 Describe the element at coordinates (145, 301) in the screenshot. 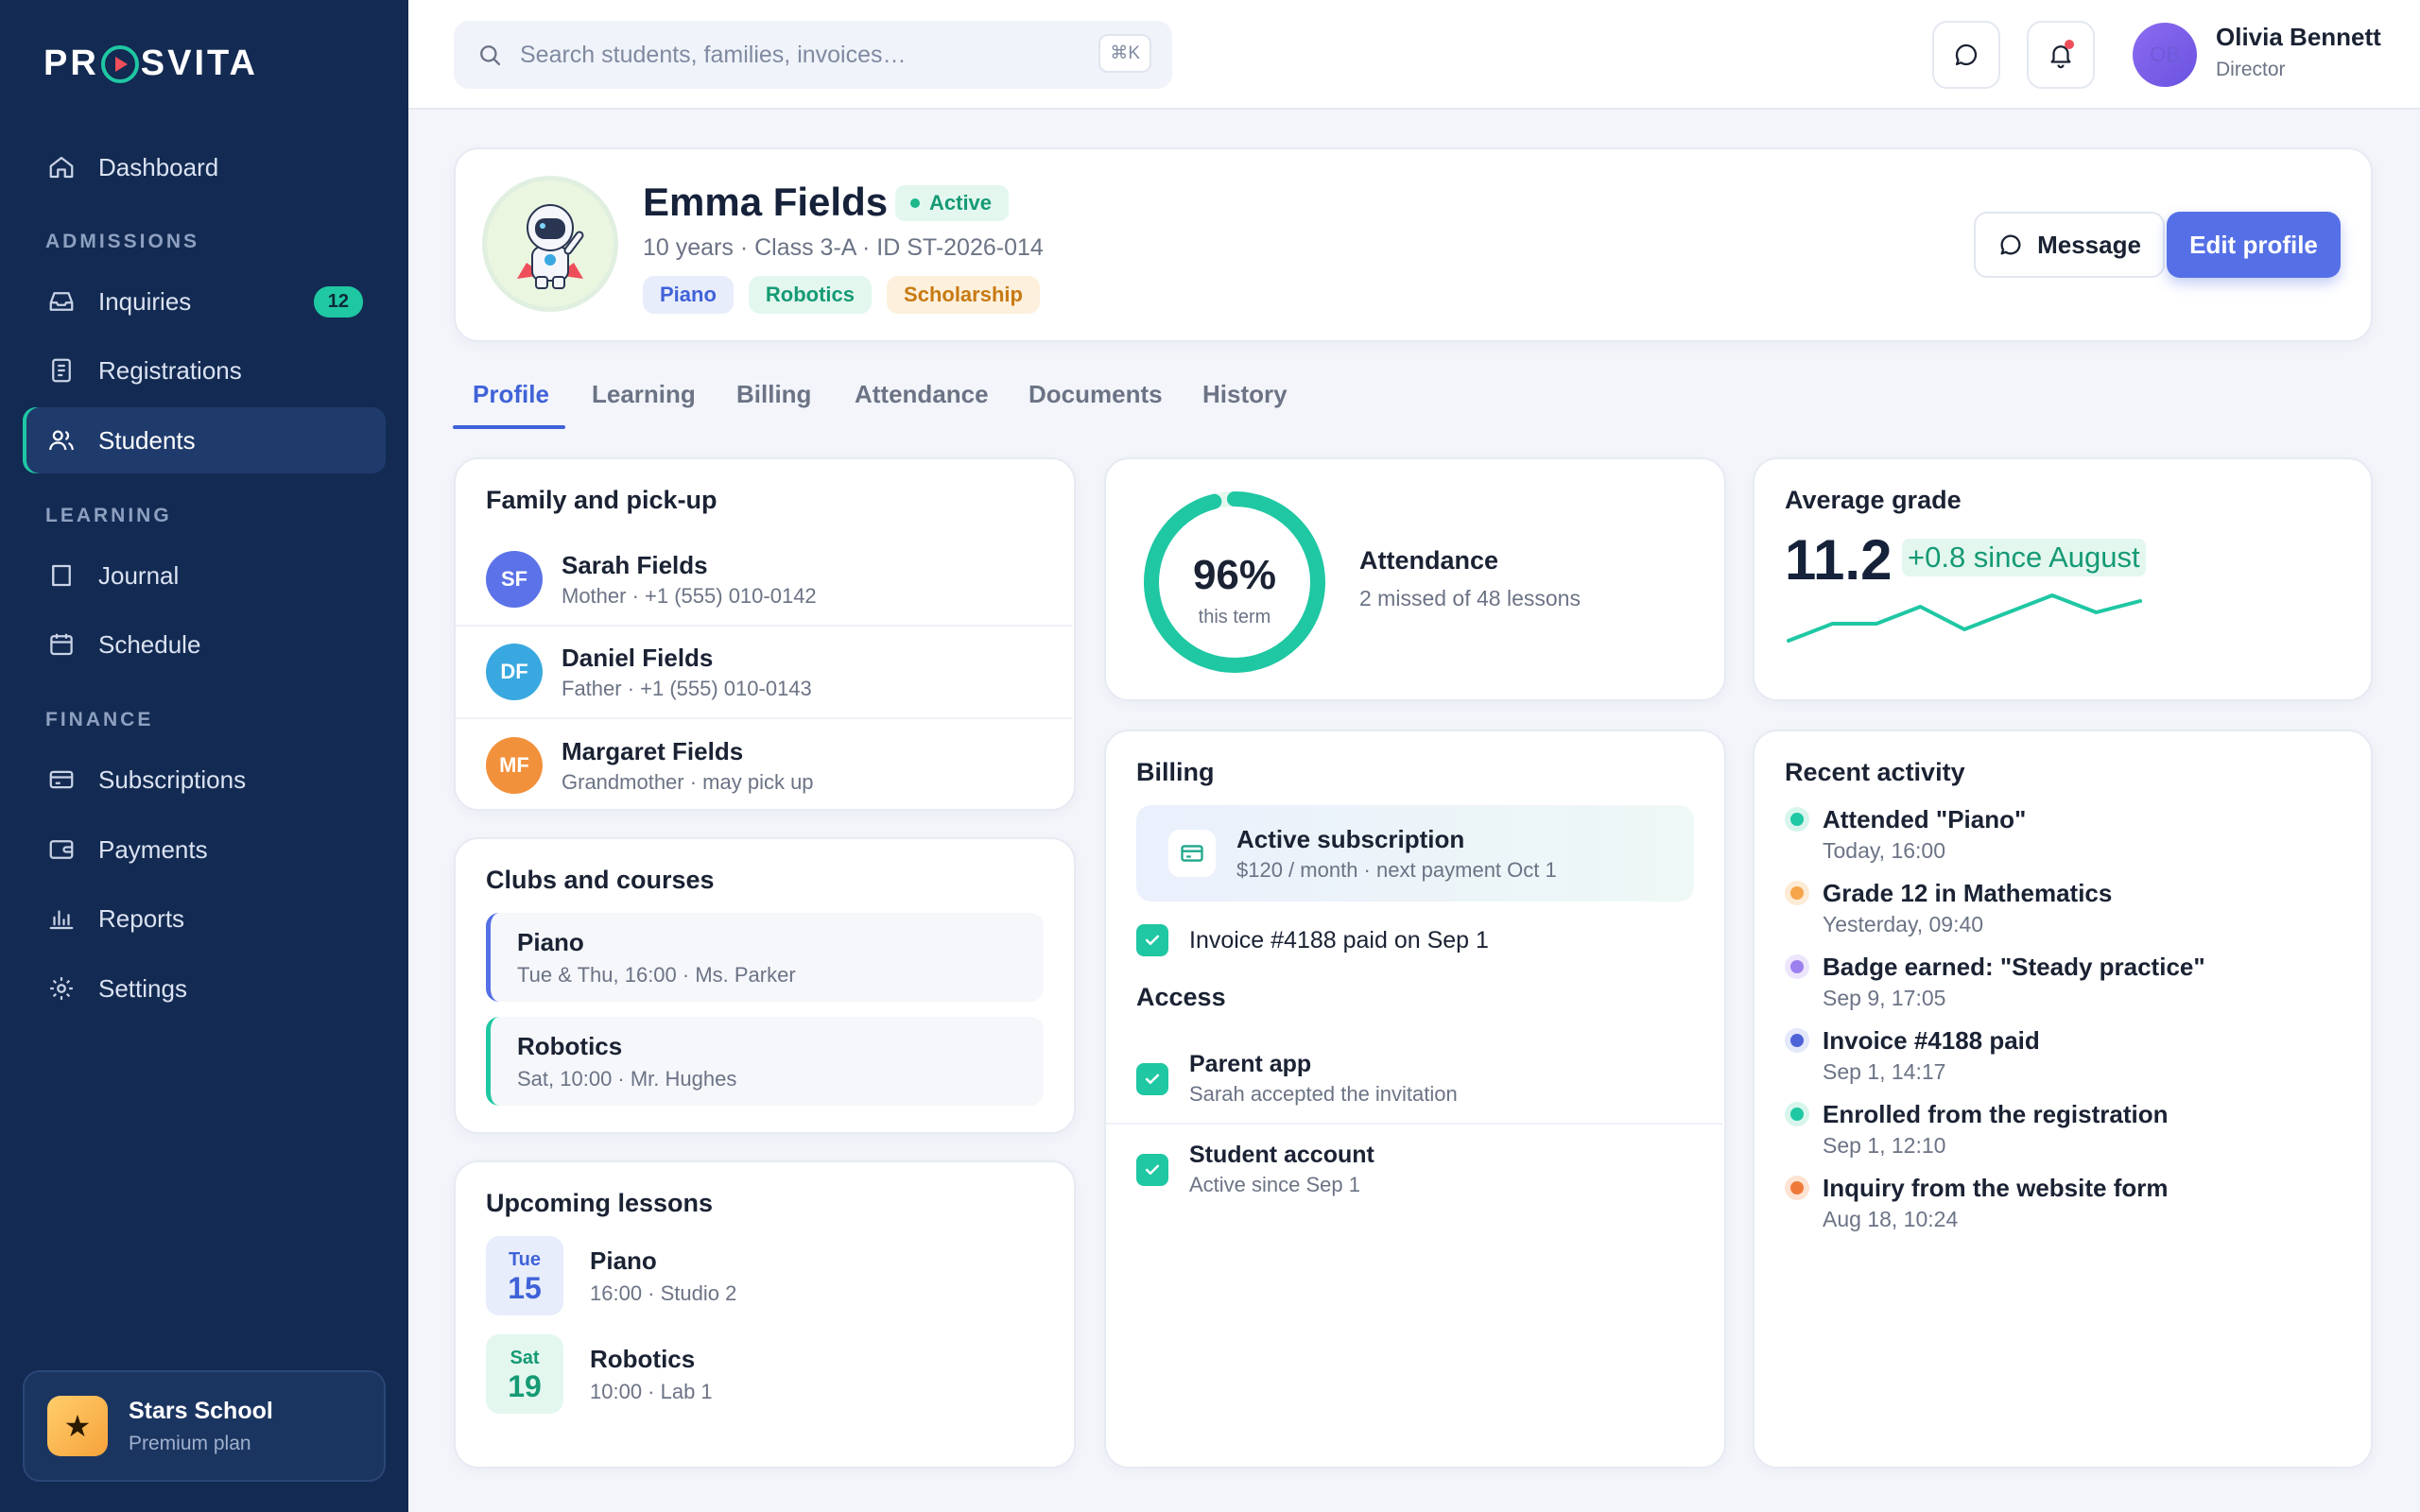

I see `sidebar-item-label: Inquiries` at that location.